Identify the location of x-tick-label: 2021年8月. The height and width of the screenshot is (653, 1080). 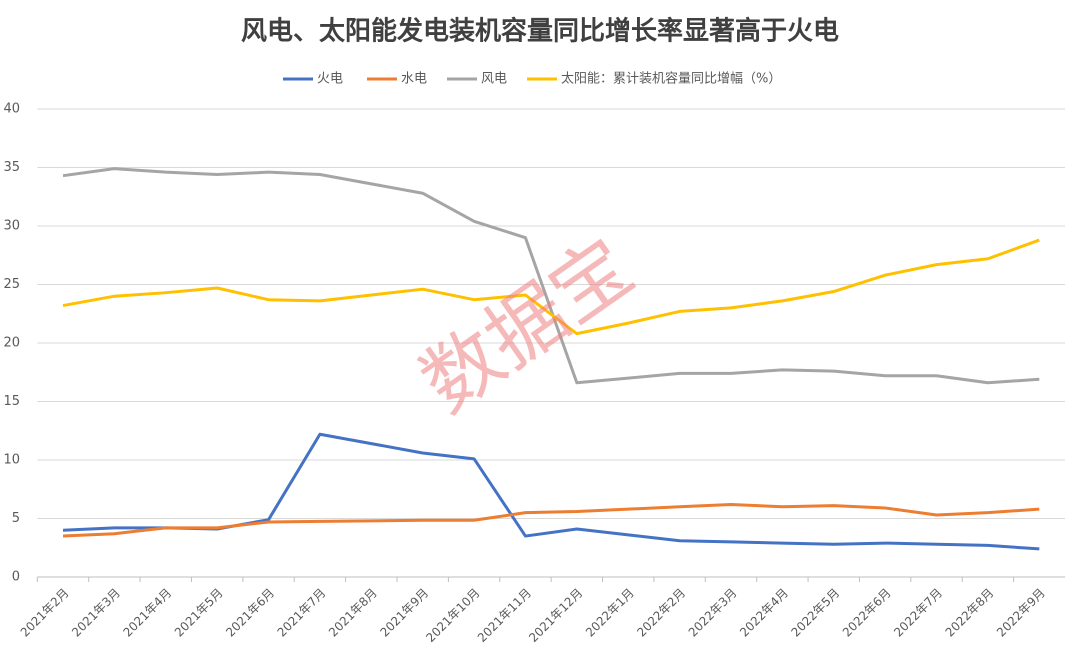
(353, 613).